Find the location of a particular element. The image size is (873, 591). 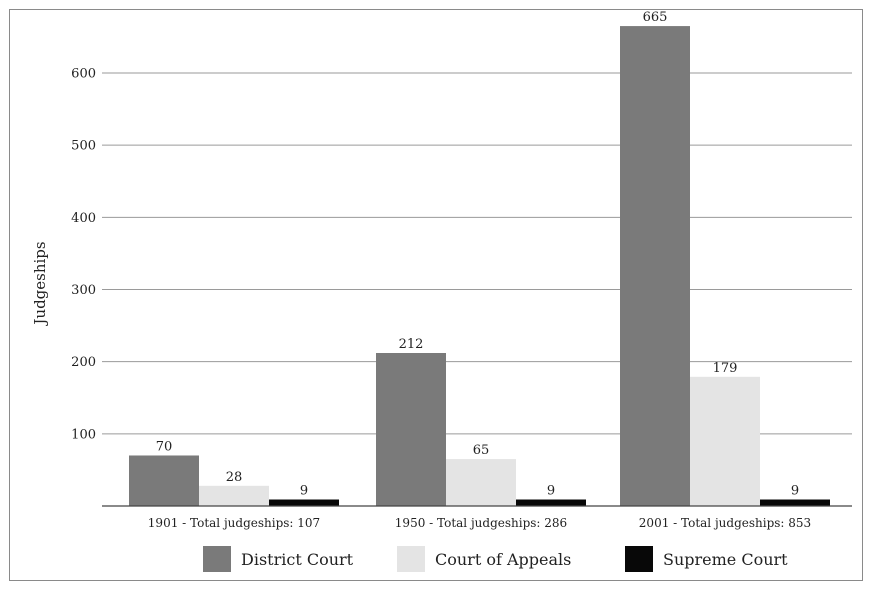

x-category-label: 1901 - Total judgeships: 107 is located at coordinates (234, 523).